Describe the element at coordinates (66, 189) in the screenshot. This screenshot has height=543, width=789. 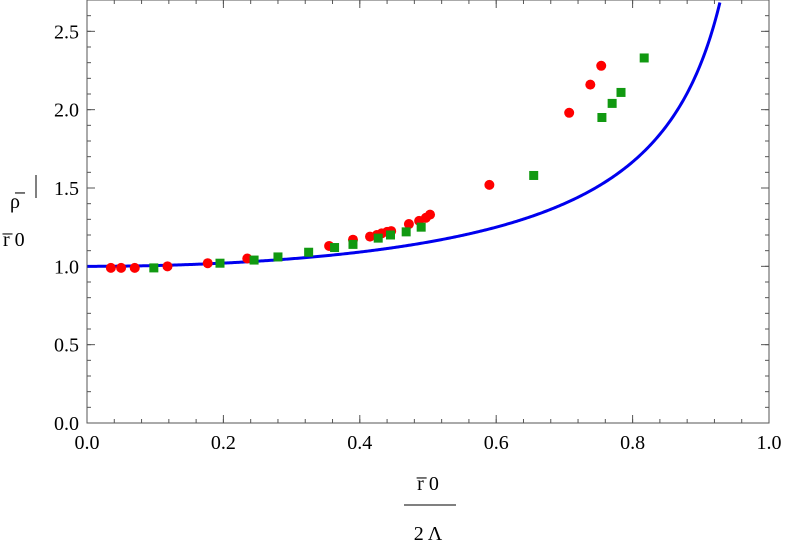
I see `y-tick-label: 1.5` at that location.